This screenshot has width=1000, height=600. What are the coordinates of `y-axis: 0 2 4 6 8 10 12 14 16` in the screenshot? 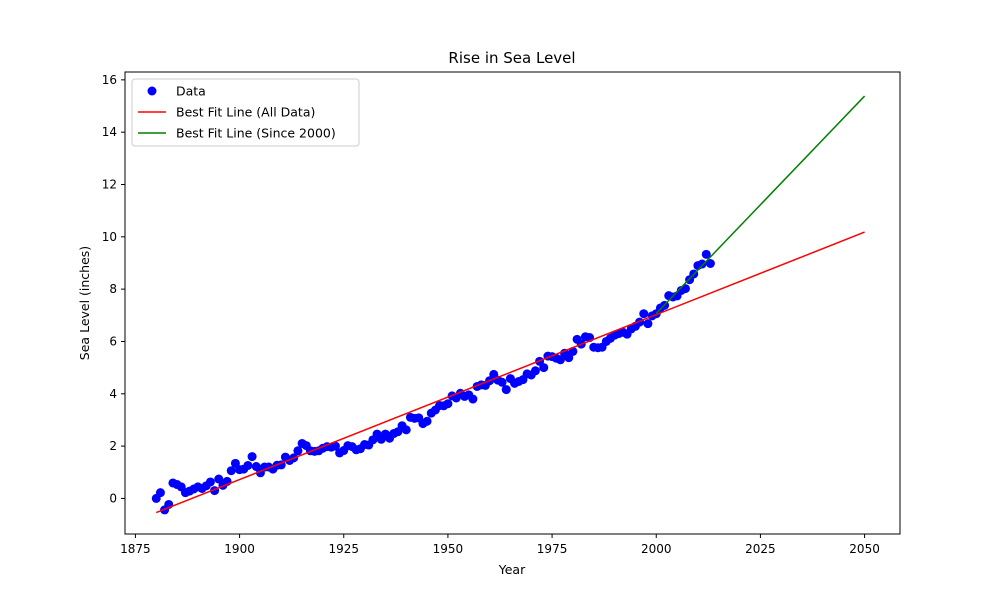 It's located at (113, 289).